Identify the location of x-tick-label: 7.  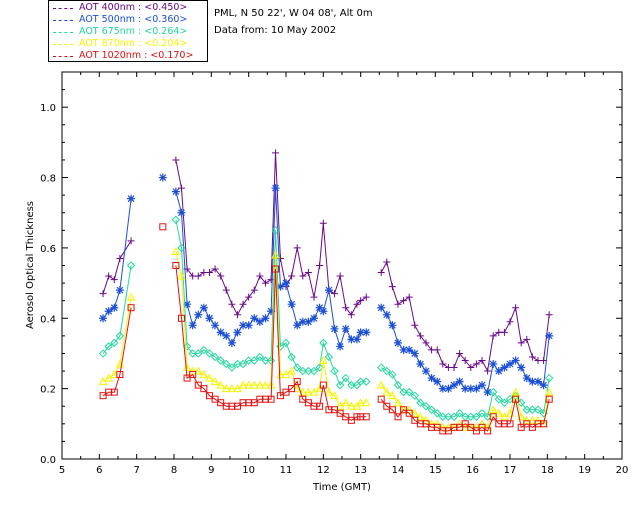
(136, 470).